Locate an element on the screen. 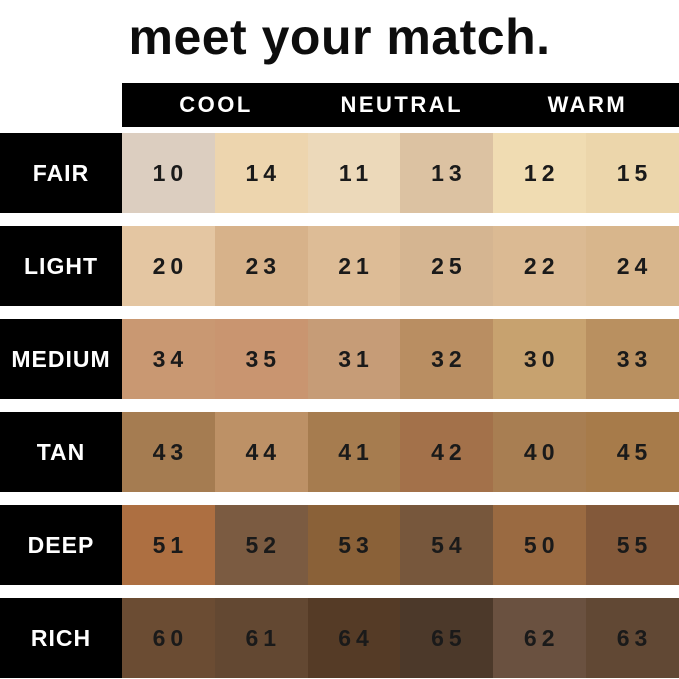  shade-row-tan: TAN 43 44 41 42 40 45 is located at coordinates (339, 452).